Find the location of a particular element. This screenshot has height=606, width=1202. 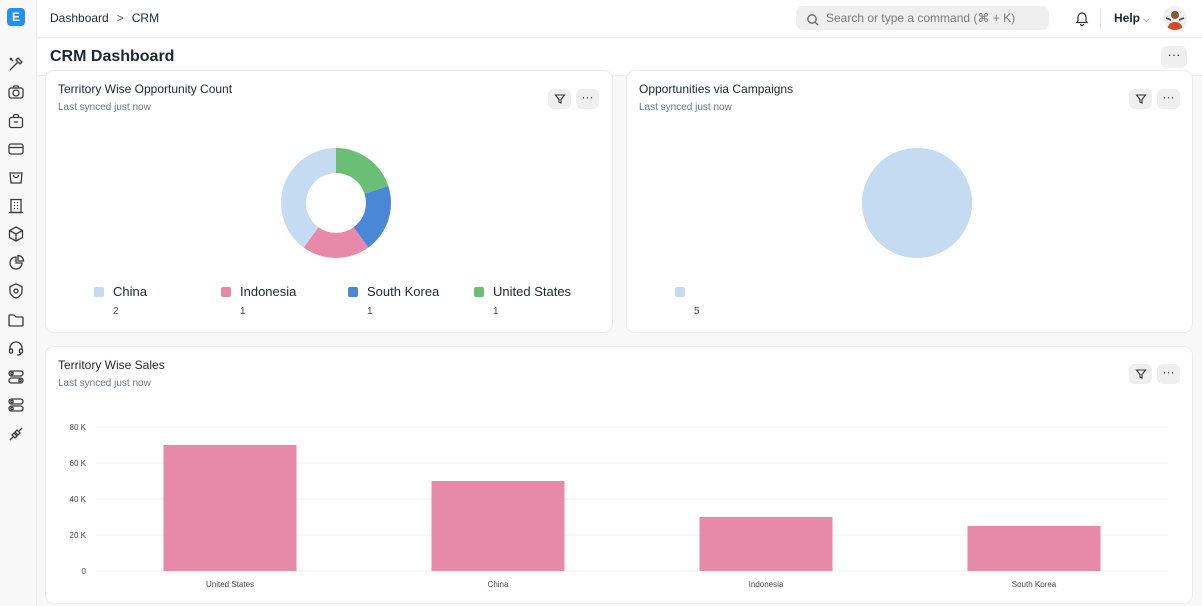

bar-united-states is located at coordinates (230, 508).